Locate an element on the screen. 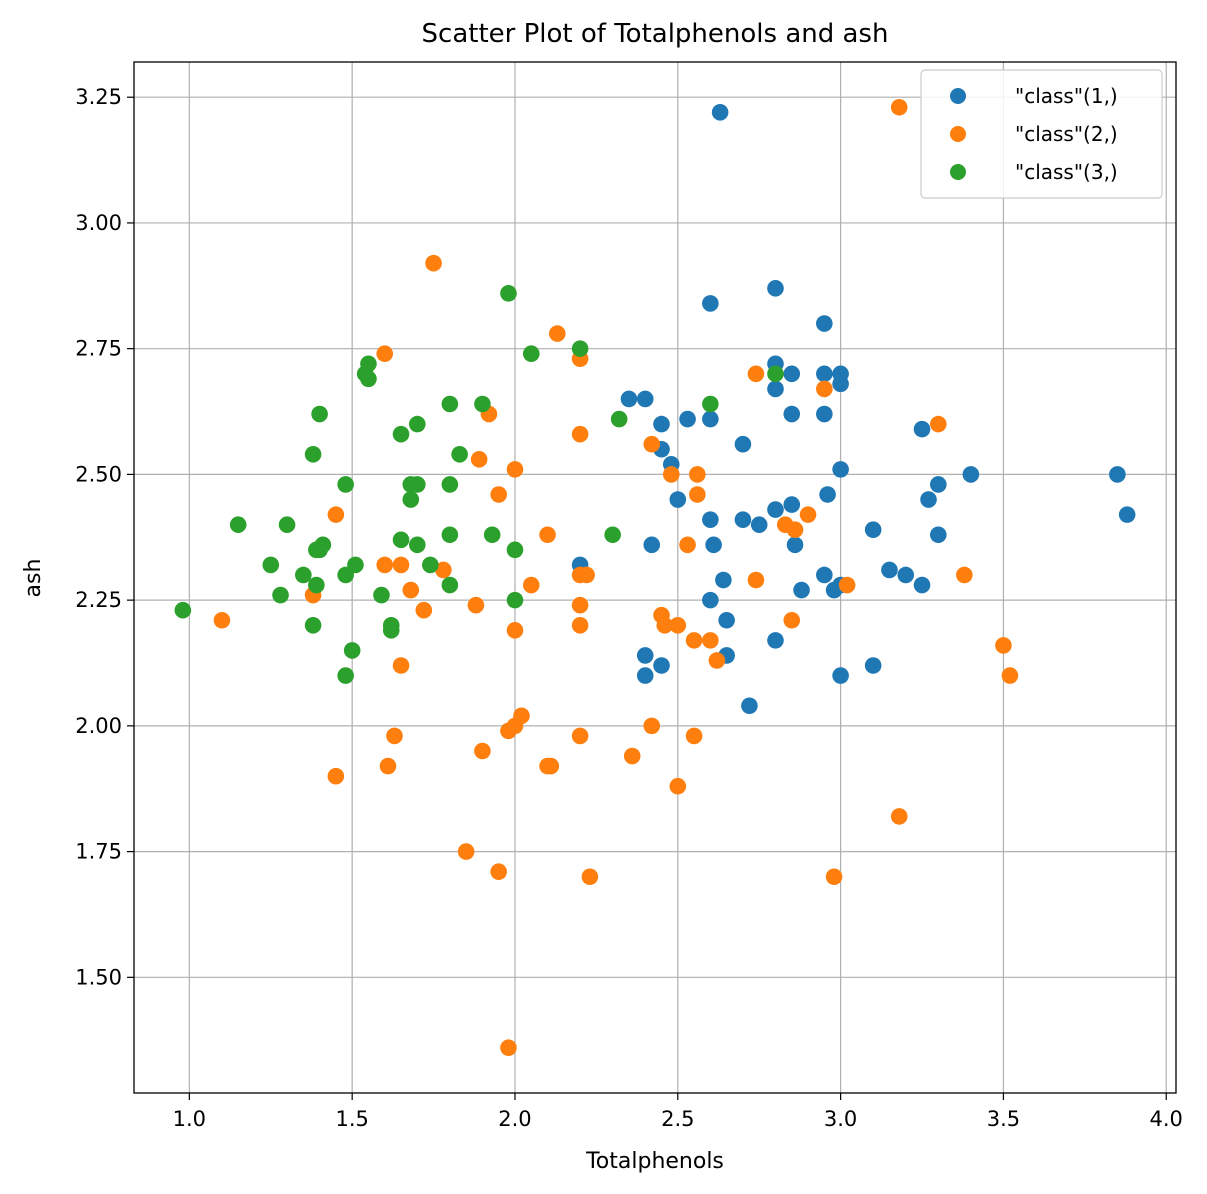 The height and width of the screenshot is (1194, 1207). x-axis-label: Totalphenols is located at coordinates (654, 1161).